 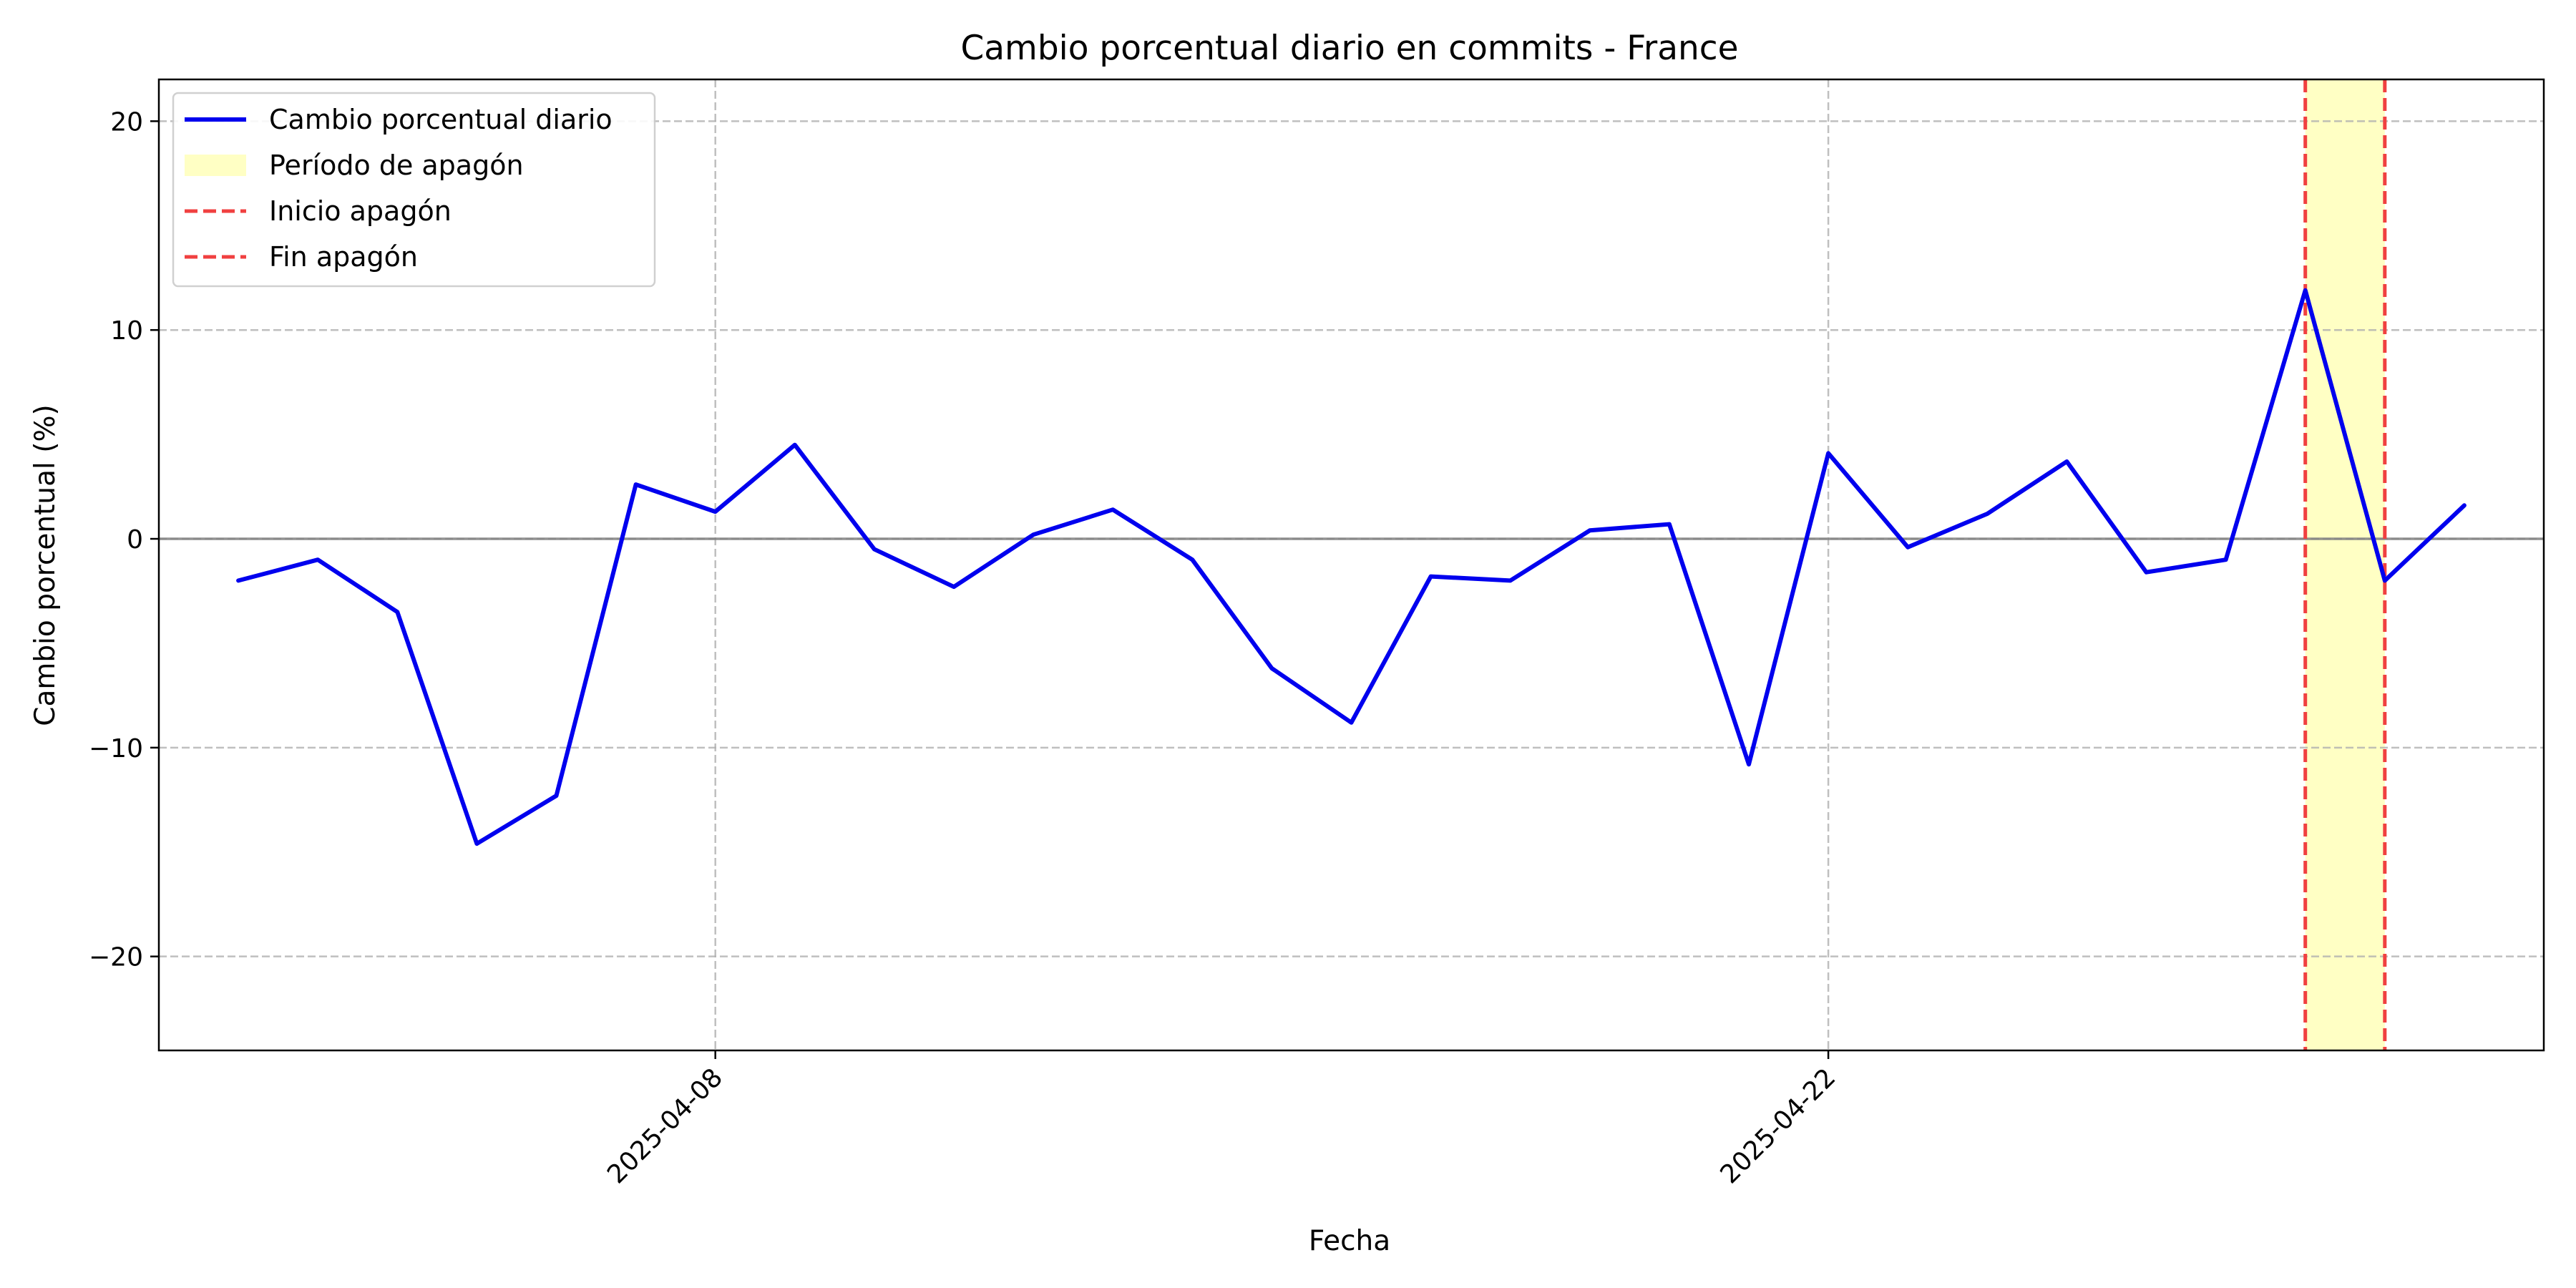 What do you see at coordinates (215, 165) in the screenshot?
I see `legend-patch-swatch` at bounding box center [215, 165].